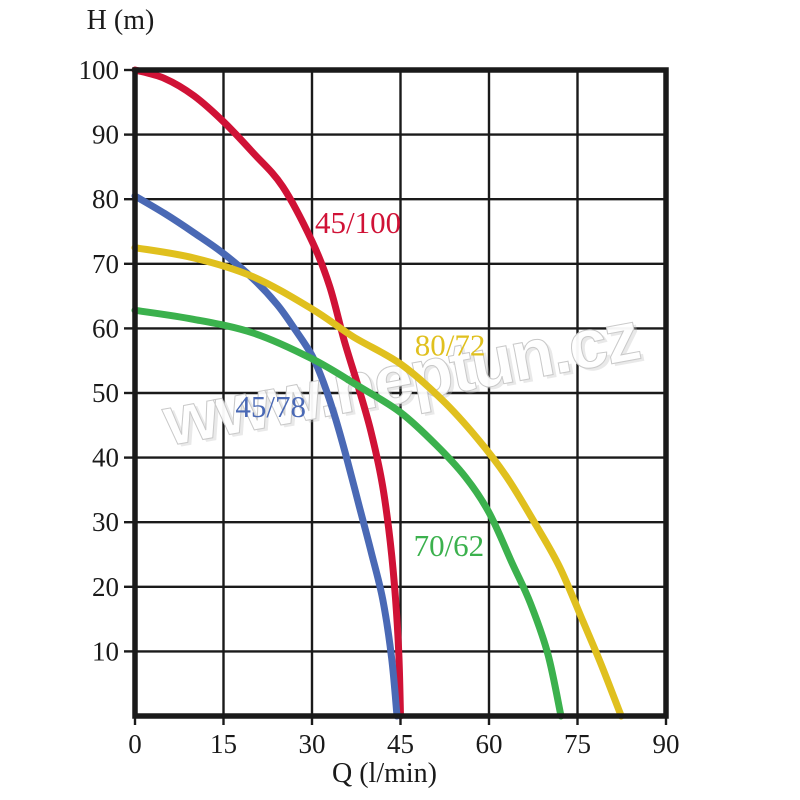 This screenshot has height=800, width=800. I want to click on y-tick-label-70: 70, so click(105, 264).